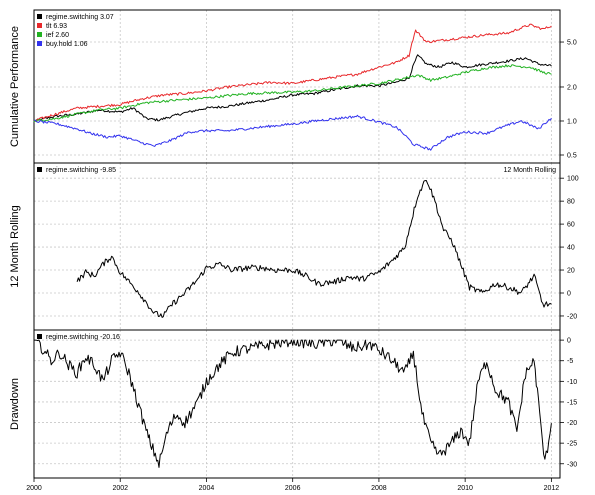  I want to click on legend-label-2: tlt 6.93, so click(56, 26).